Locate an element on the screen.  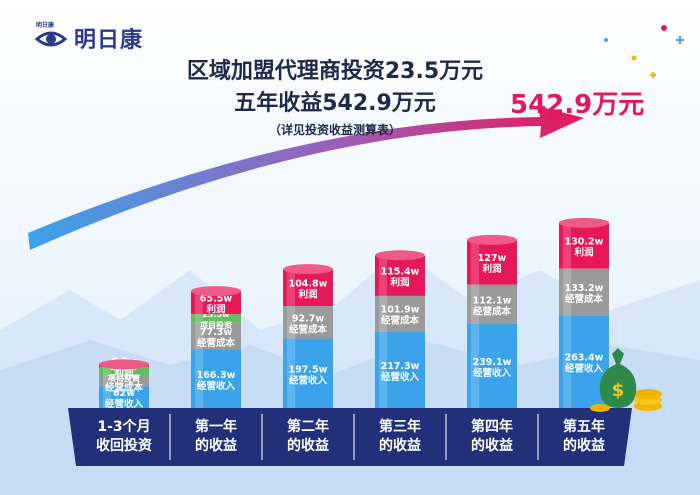
footer-band is located at coordinates (350, 437).